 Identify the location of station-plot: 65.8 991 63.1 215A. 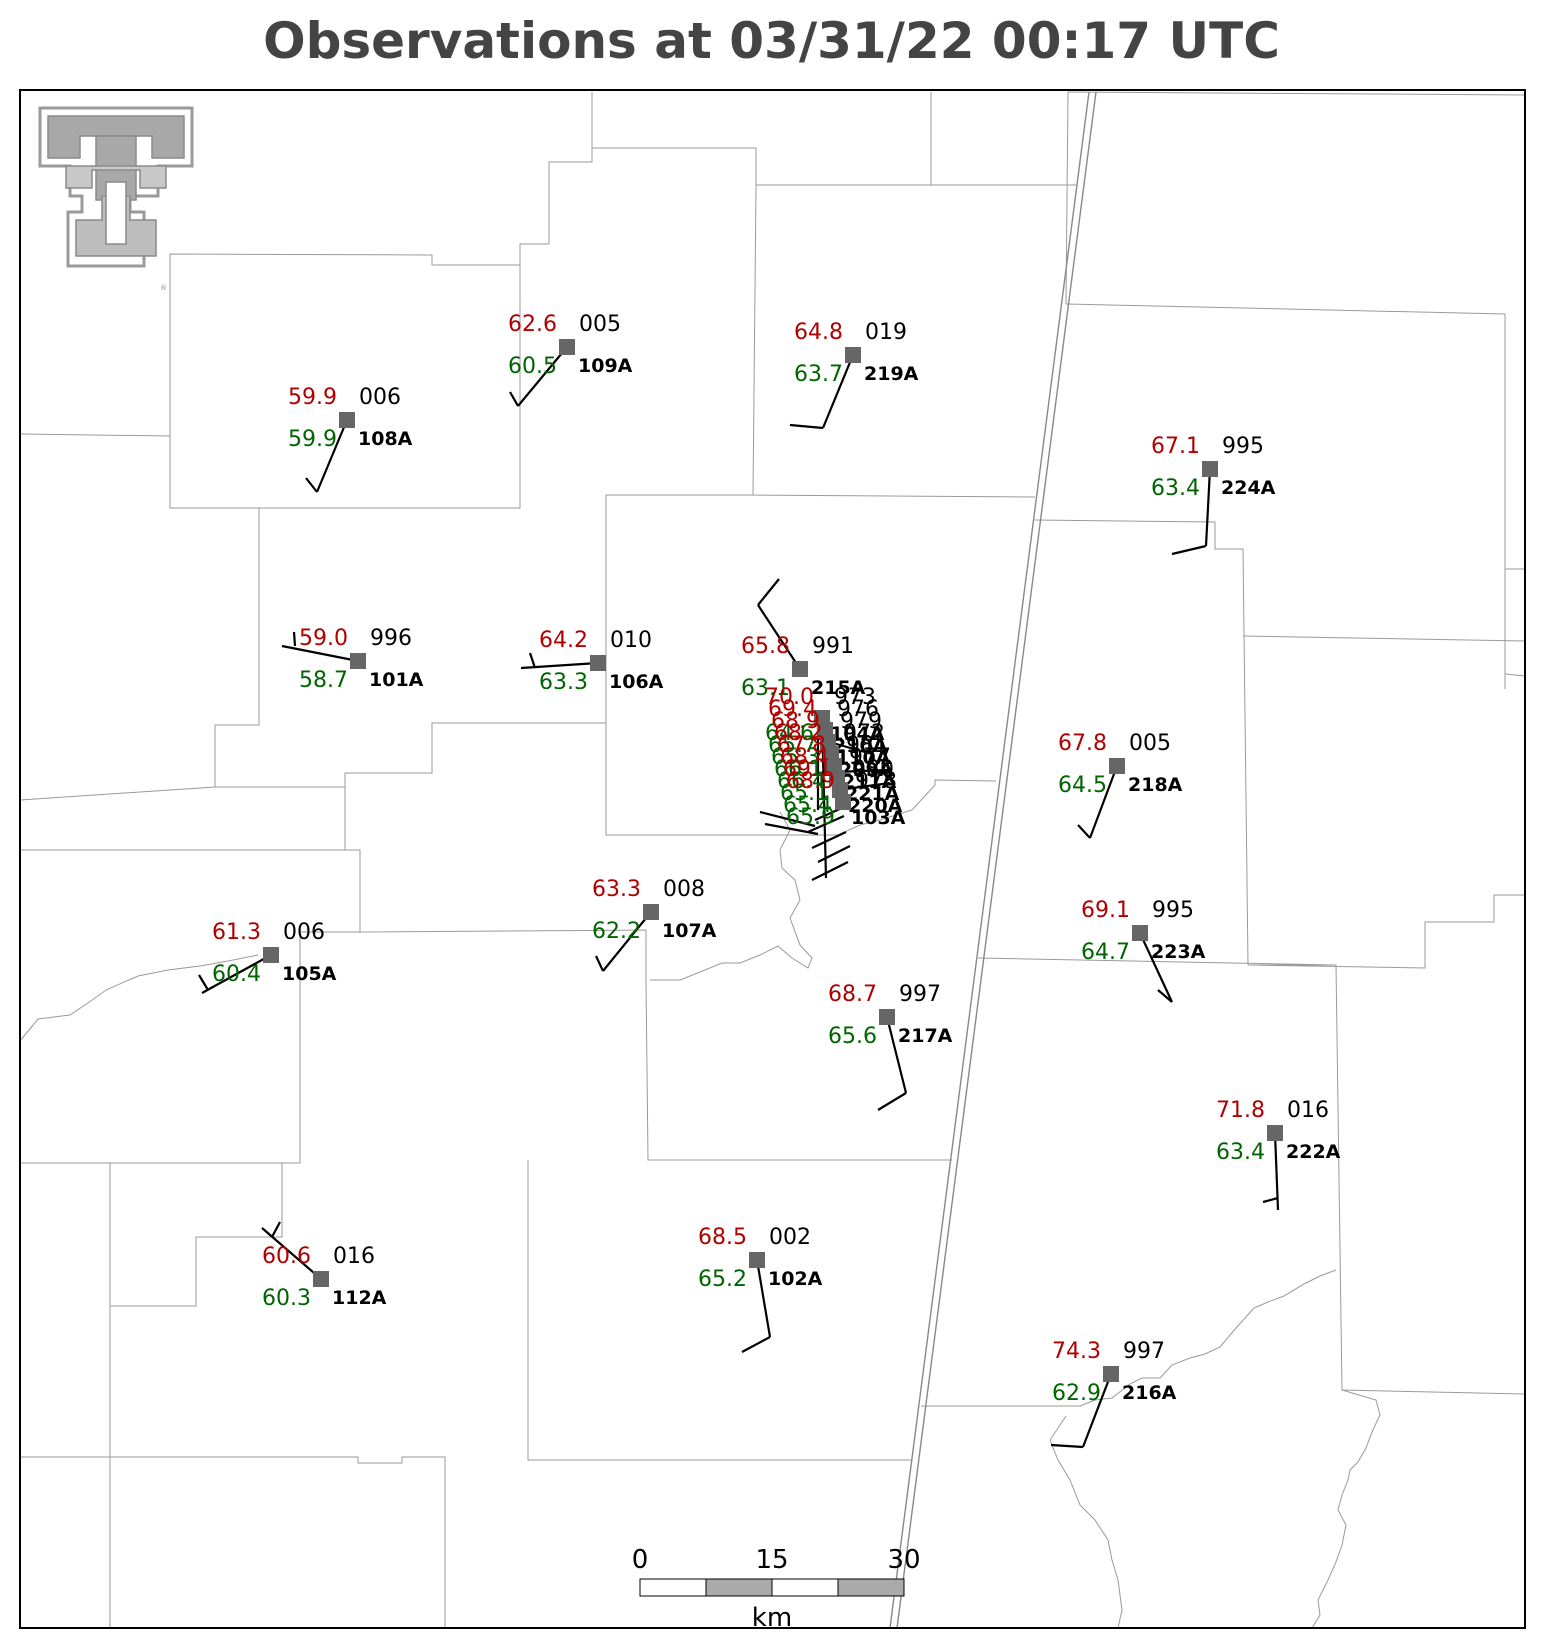
(803, 639).